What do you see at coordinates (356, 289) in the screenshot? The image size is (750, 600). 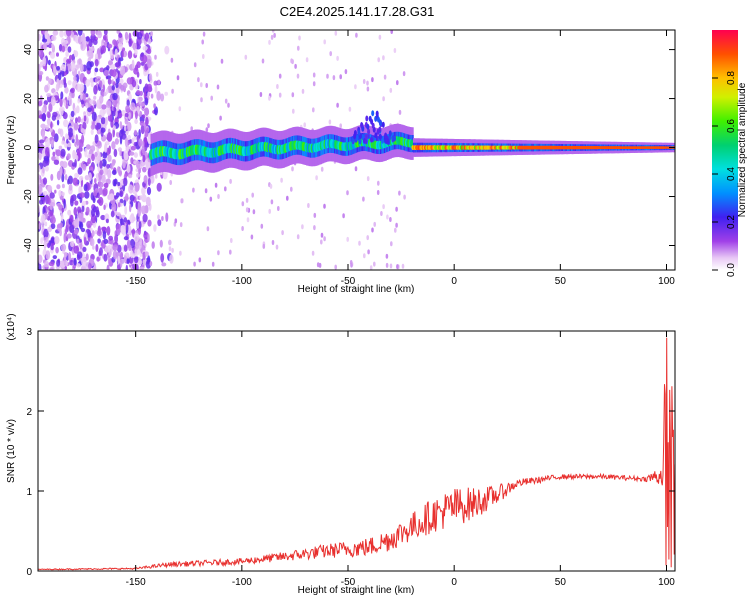 I see `spectrogram-x-label: Height of straight line (km)` at bounding box center [356, 289].